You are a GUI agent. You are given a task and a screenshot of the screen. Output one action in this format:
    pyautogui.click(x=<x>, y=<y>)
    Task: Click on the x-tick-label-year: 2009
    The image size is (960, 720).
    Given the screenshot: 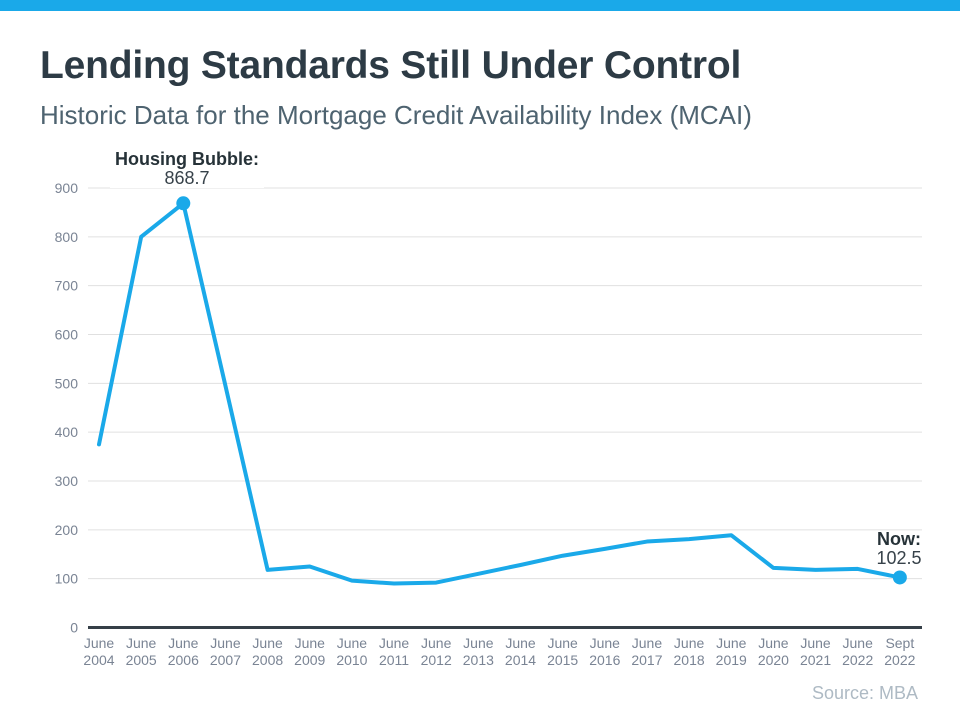 What is the action you would take?
    pyautogui.click(x=309, y=660)
    